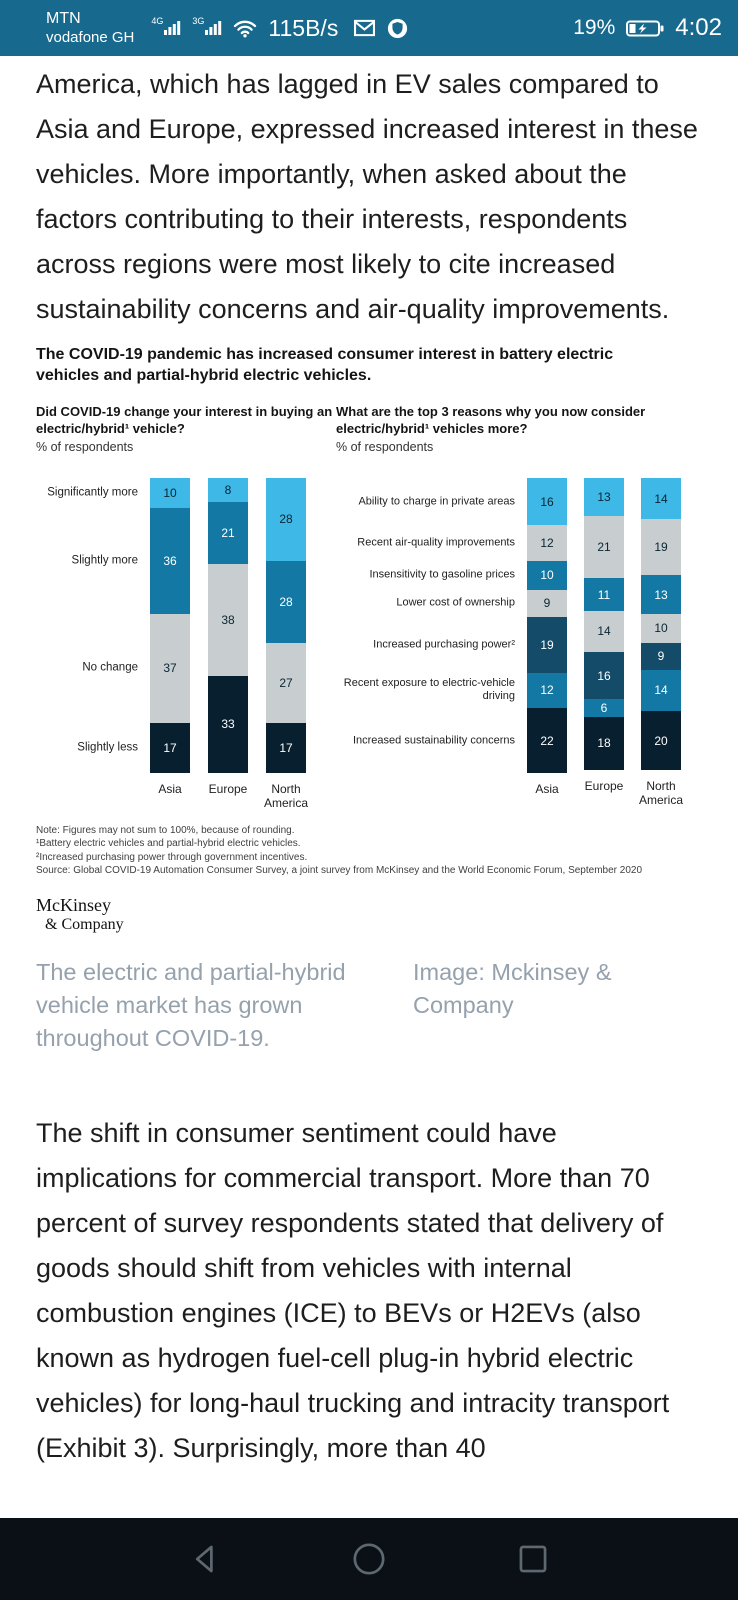  What do you see at coordinates (92, 492) in the screenshot?
I see `chart-row-label: Significantly more` at bounding box center [92, 492].